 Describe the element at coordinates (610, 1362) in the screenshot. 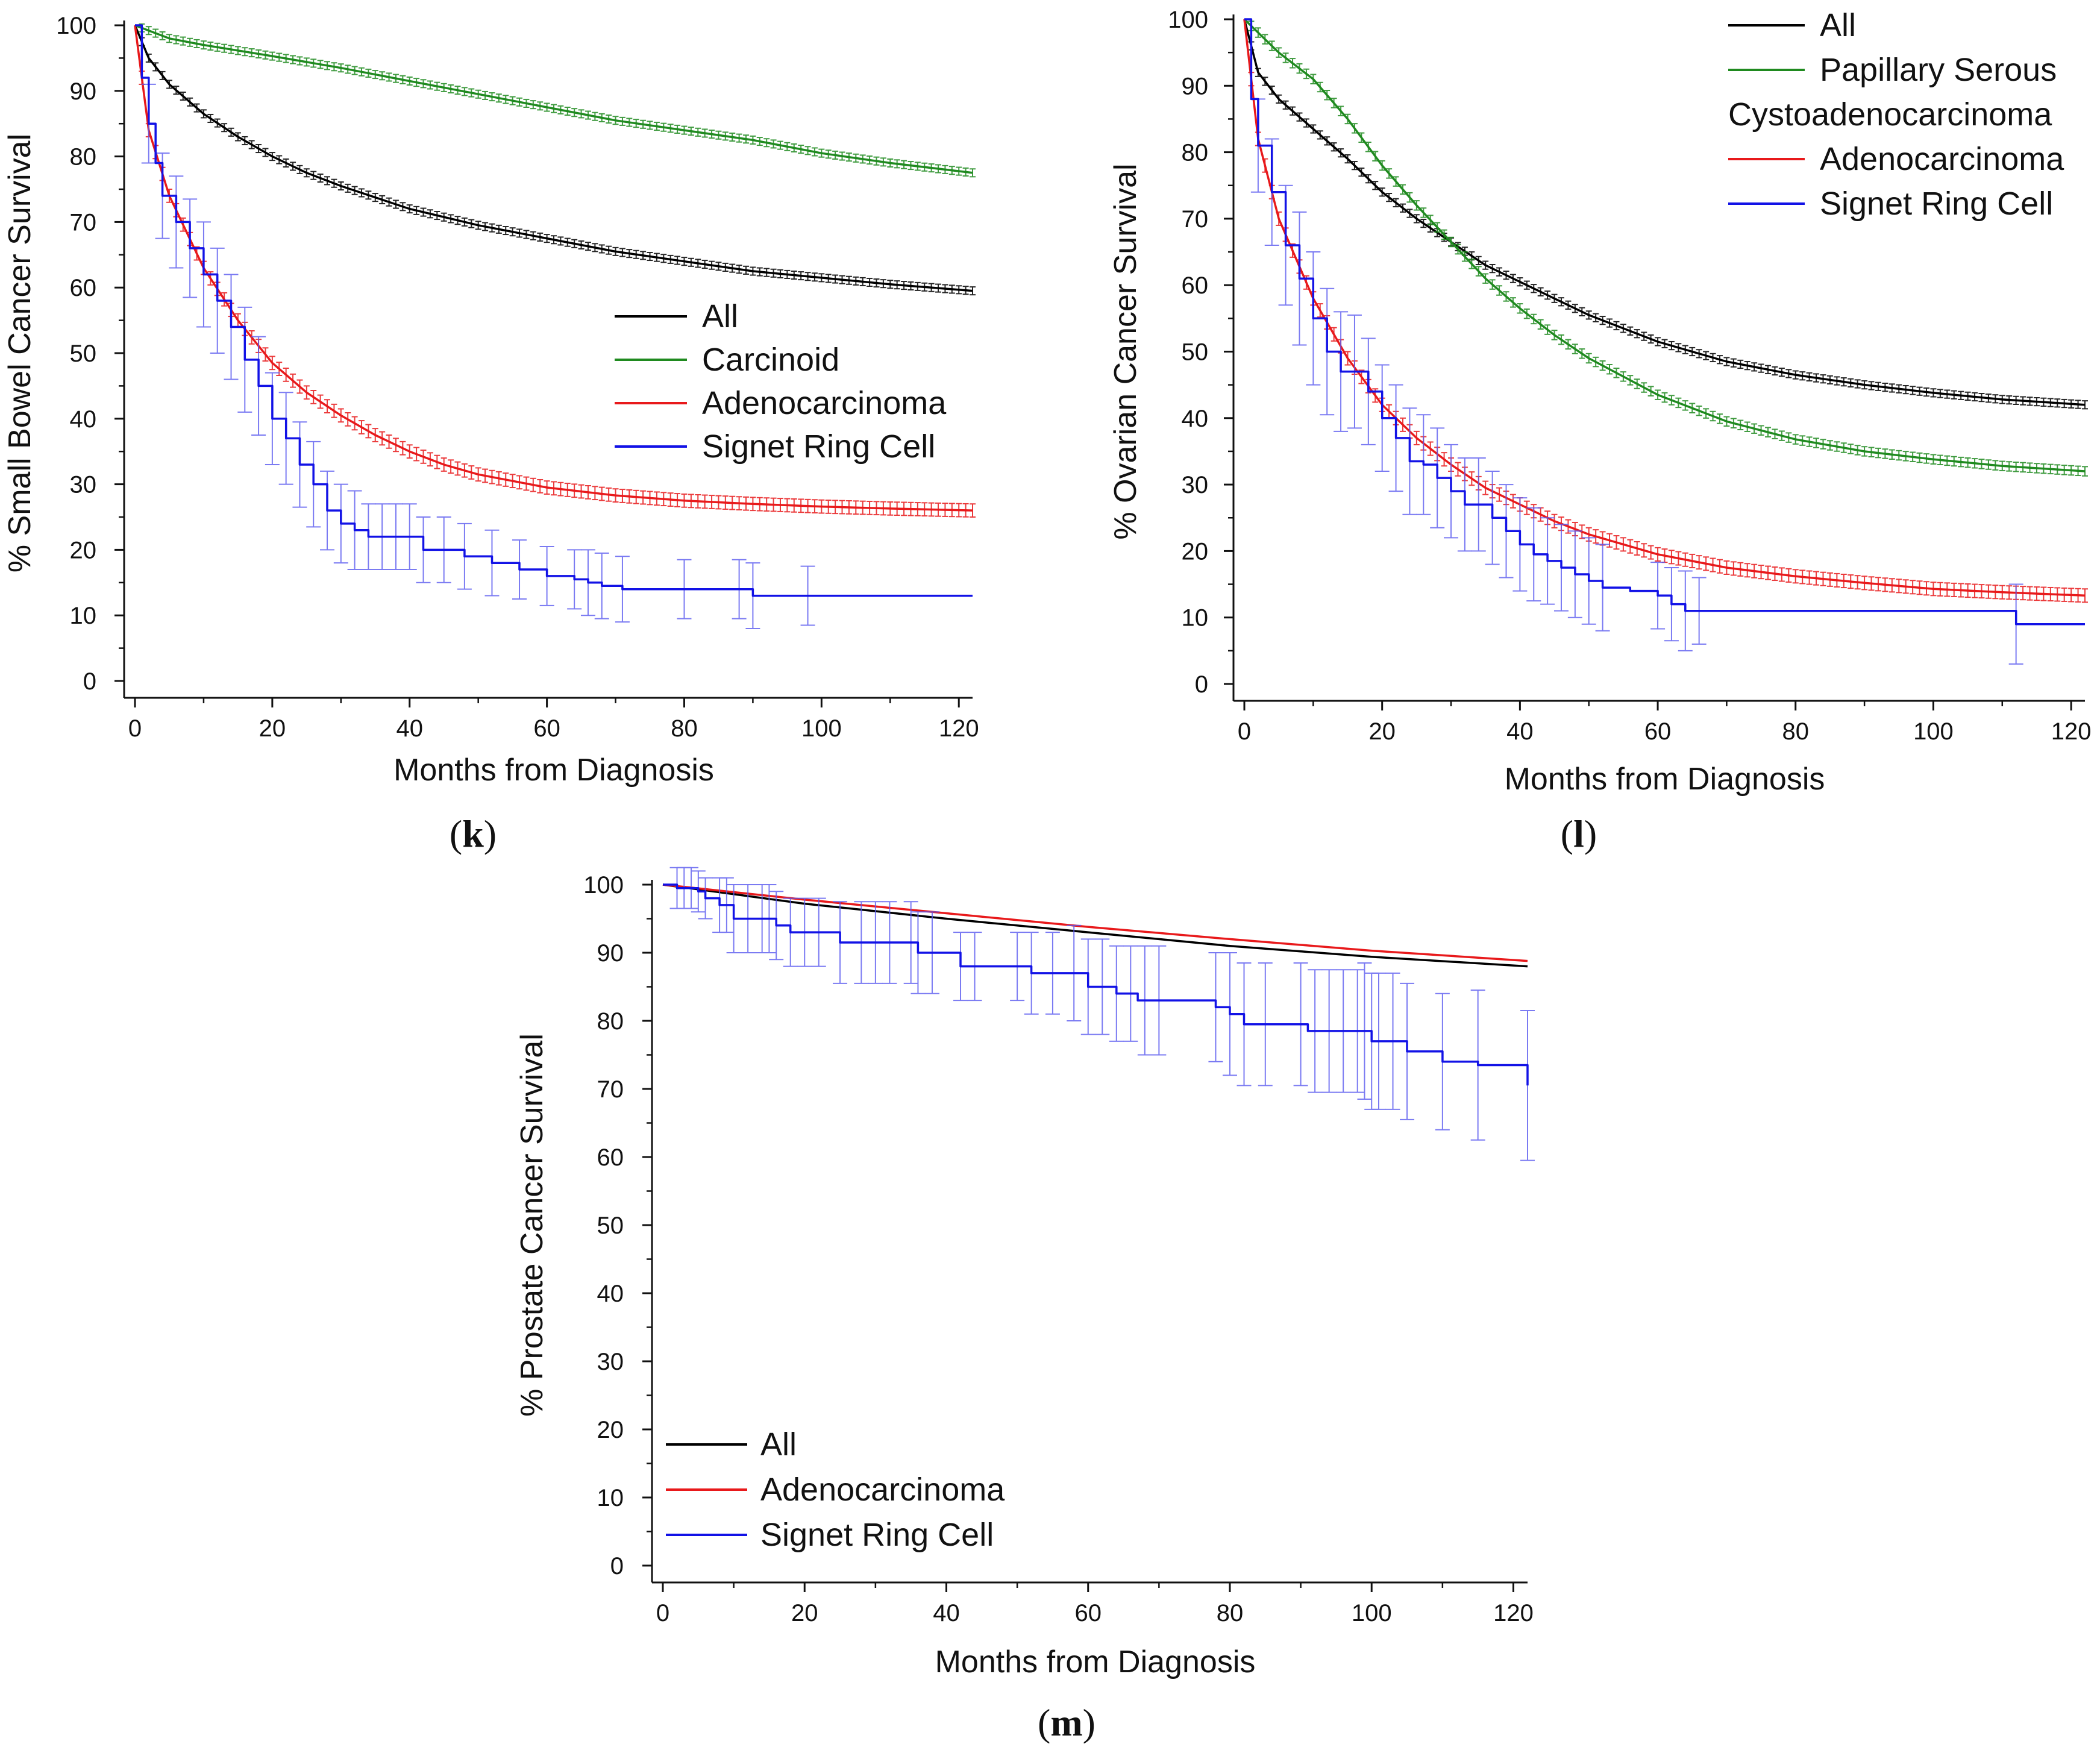

I see `y-tick-label: 30` at that location.